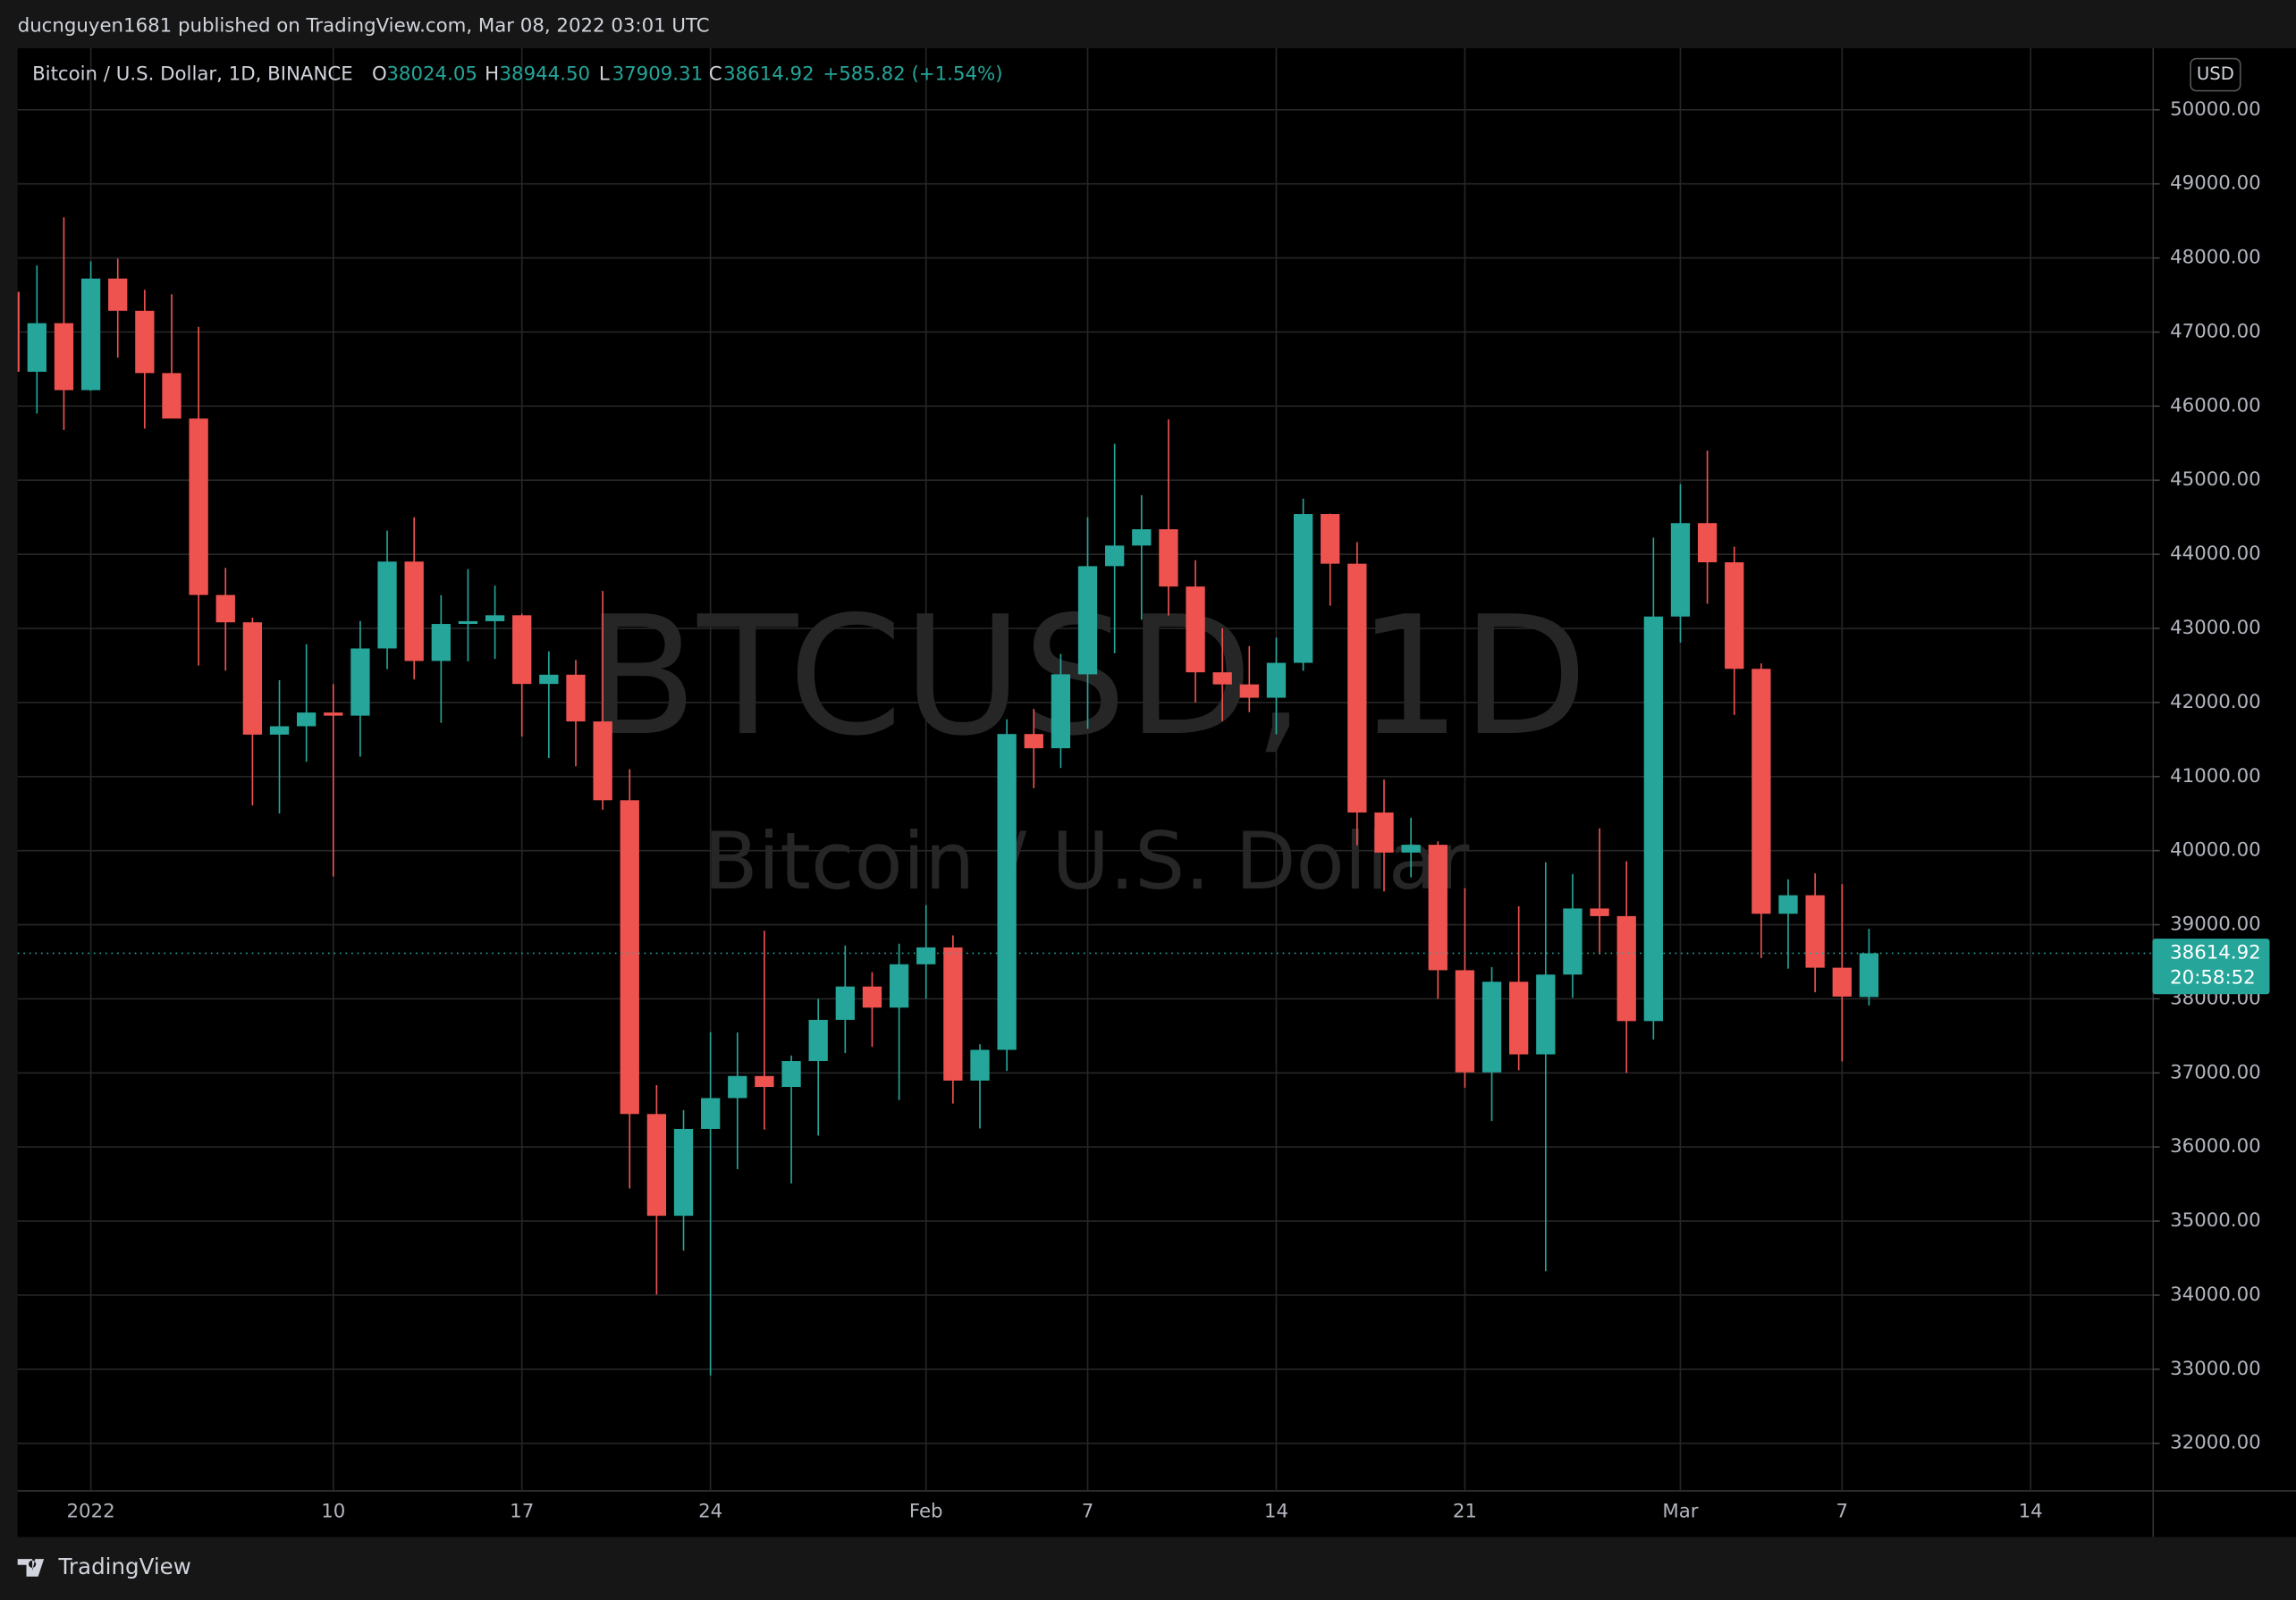 The image size is (2296, 1600). Describe the element at coordinates (2215, 1072) in the screenshot. I see `y-tick-label: 37000.00` at that location.